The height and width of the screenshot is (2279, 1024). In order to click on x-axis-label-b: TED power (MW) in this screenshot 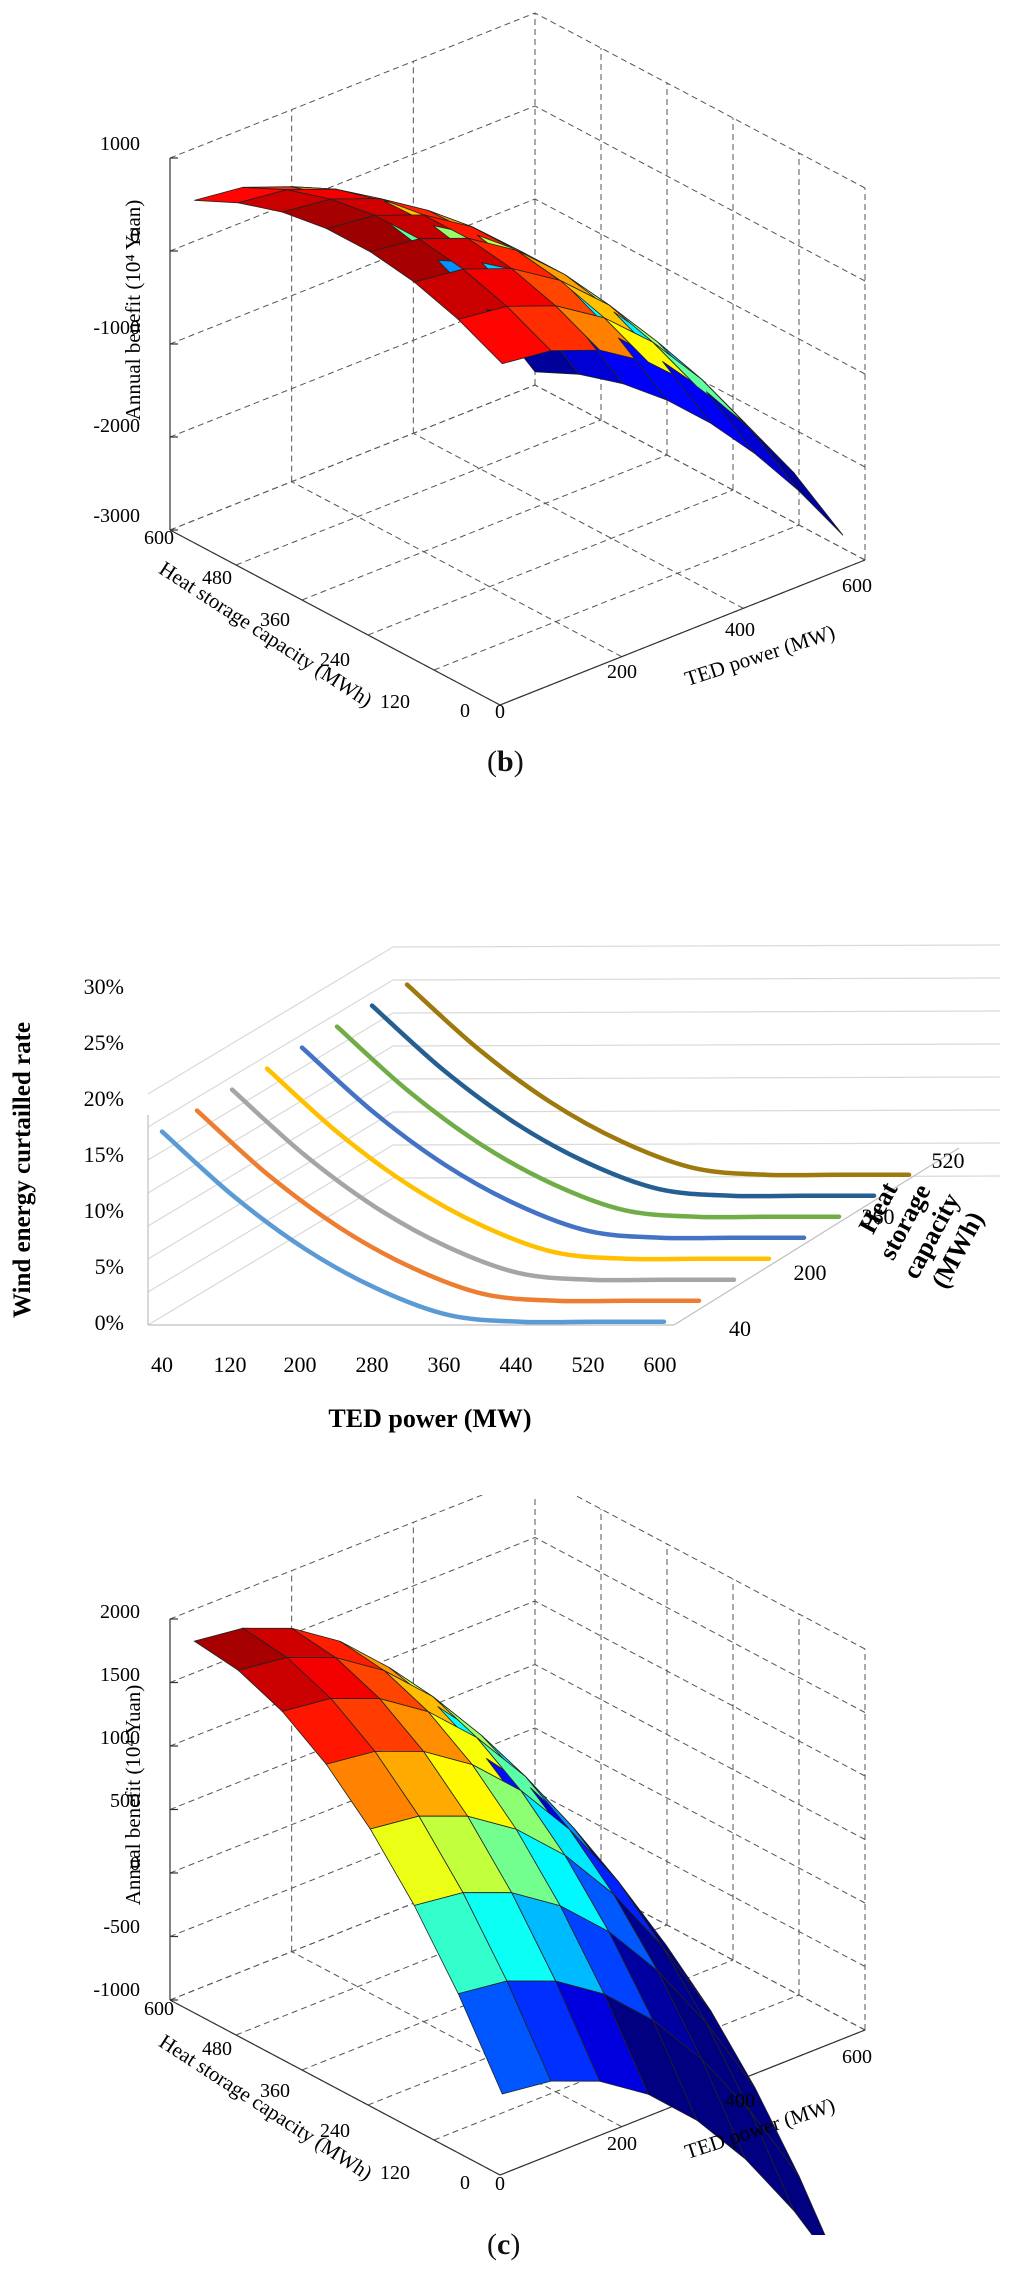, I will do `click(760, 655)`.